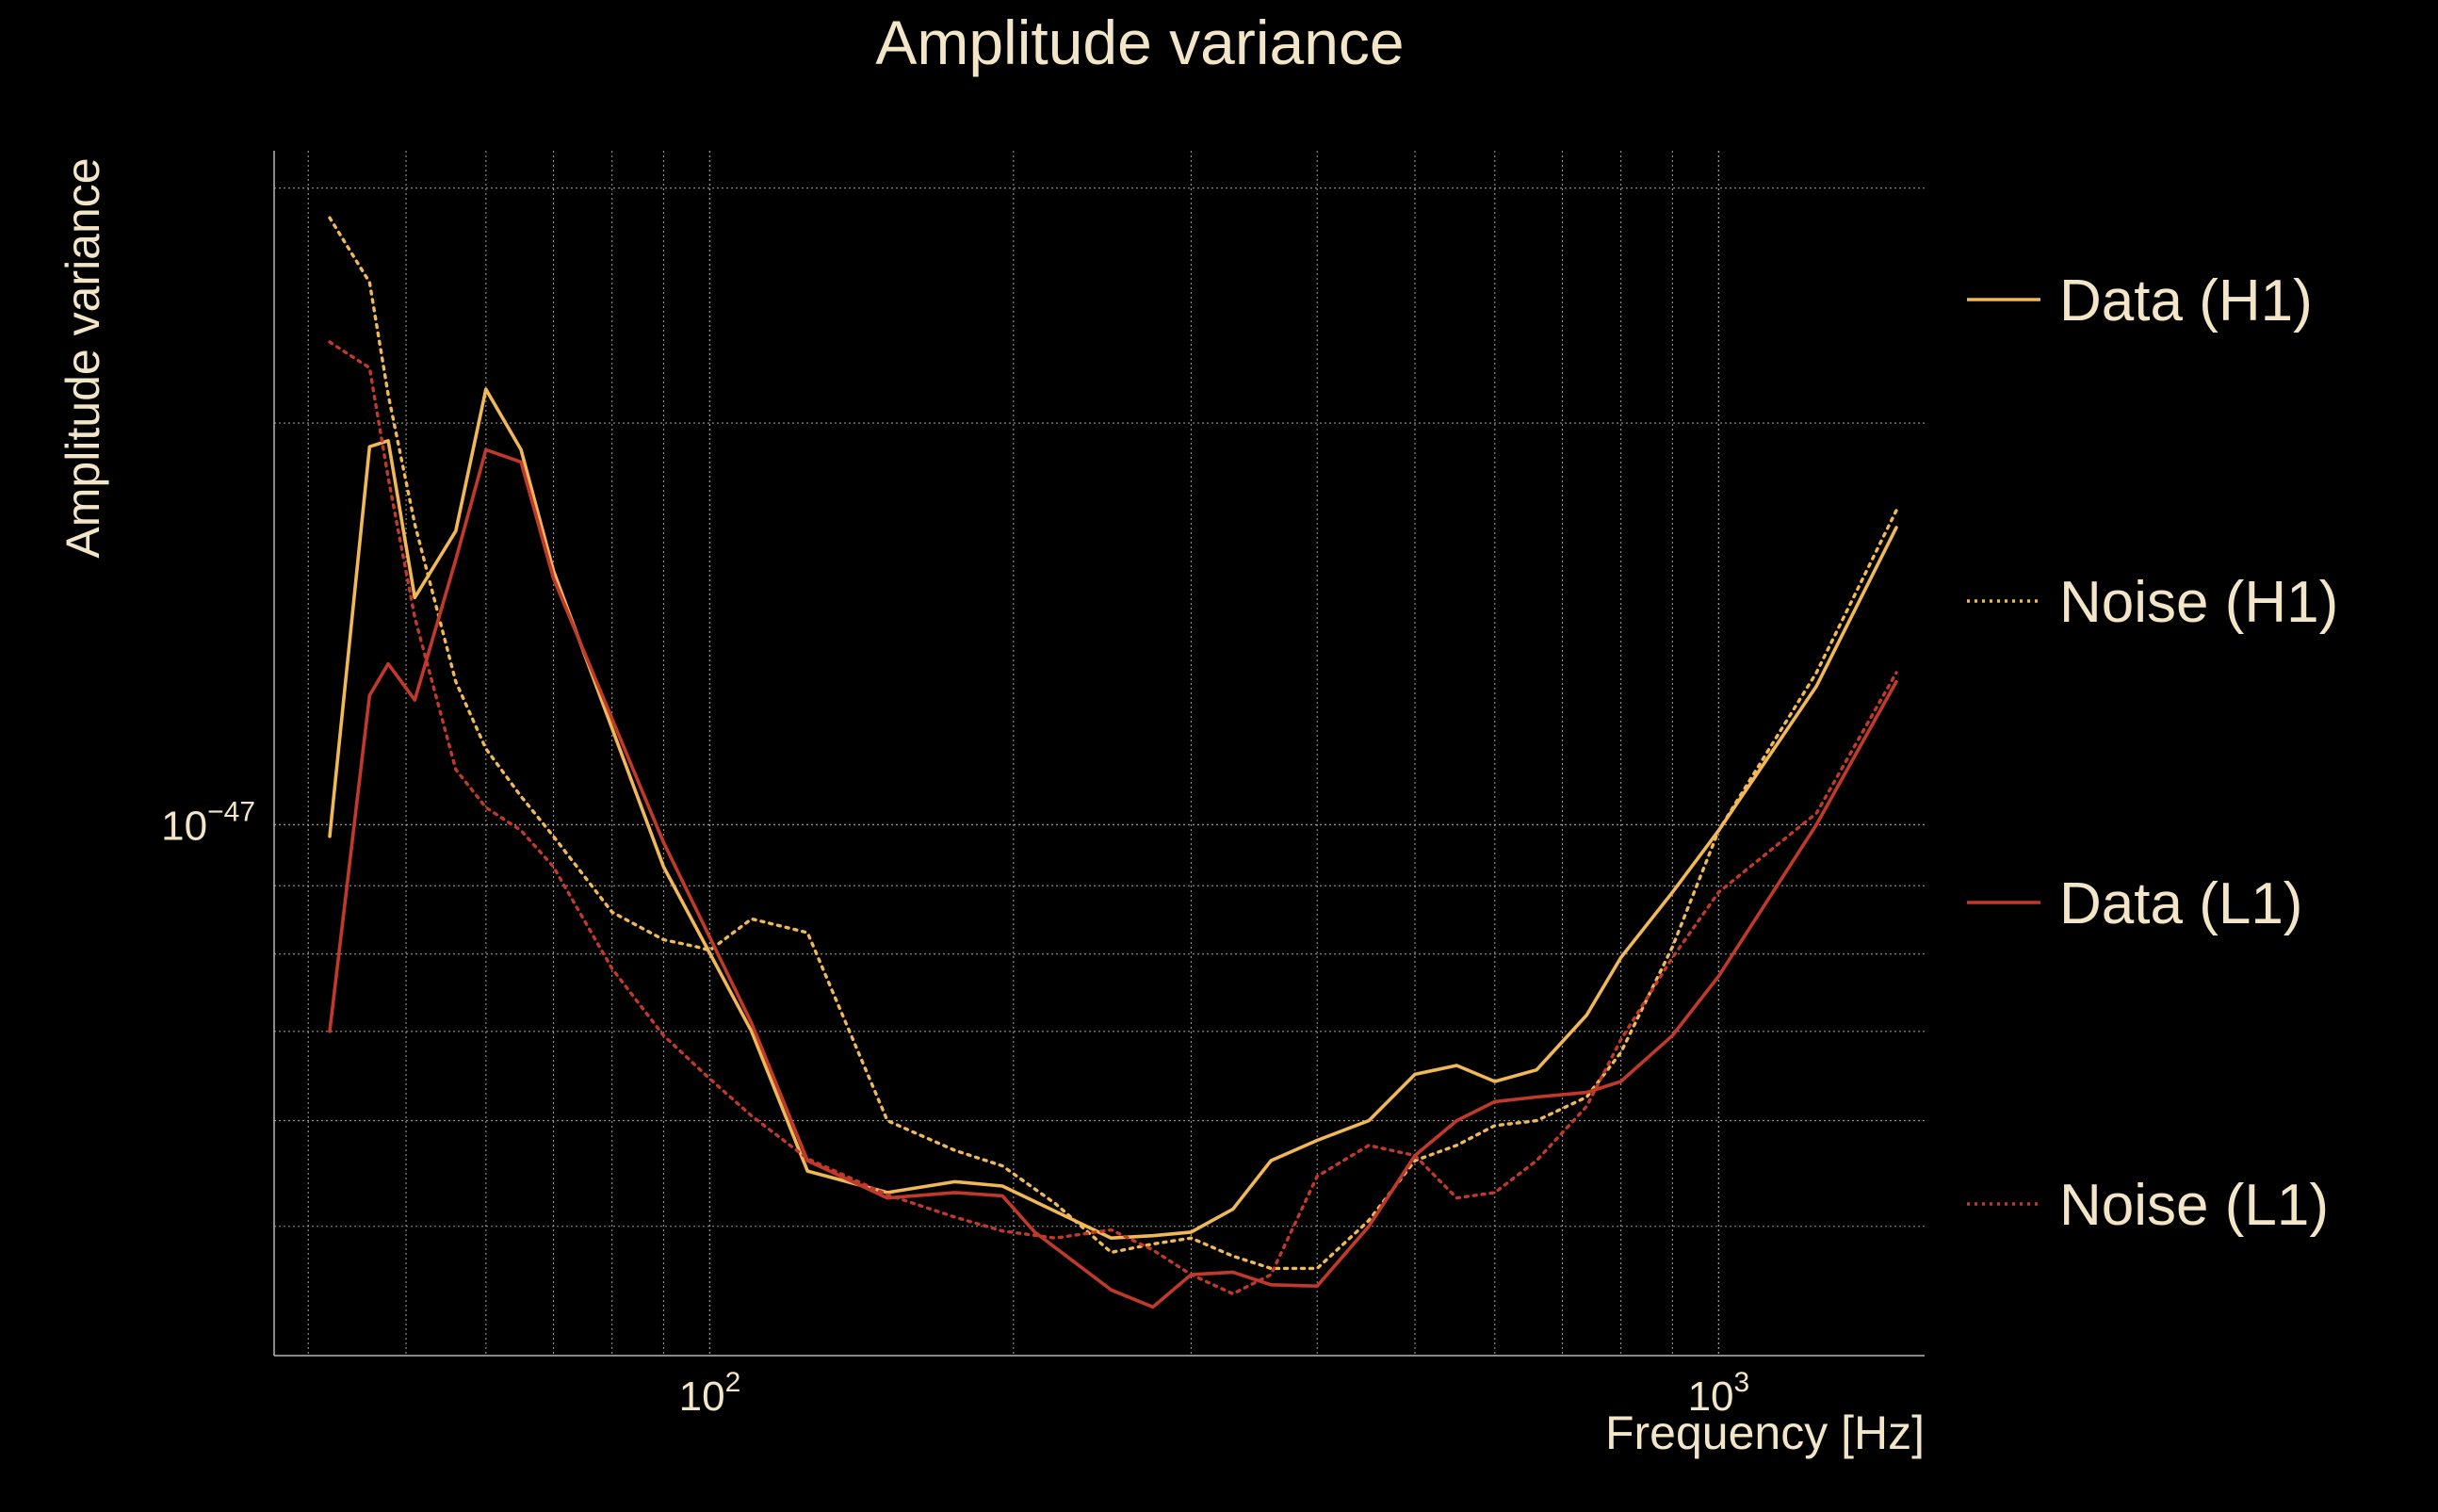 Image resolution: width=2438 pixels, height=1512 pixels. Describe the element at coordinates (2194, 1205) in the screenshot. I see `legend-label: Noise (L1)` at that location.